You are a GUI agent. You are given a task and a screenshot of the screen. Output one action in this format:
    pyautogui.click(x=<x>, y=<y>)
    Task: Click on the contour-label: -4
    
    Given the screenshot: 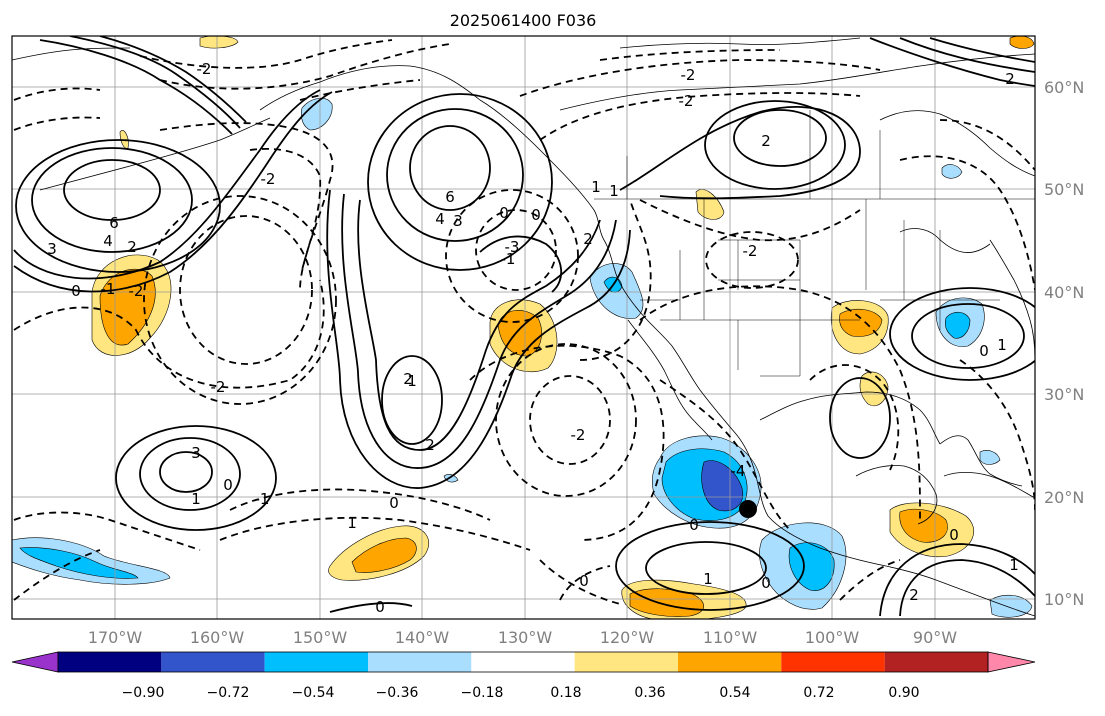 What is the action you would take?
    pyautogui.click(x=738, y=471)
    